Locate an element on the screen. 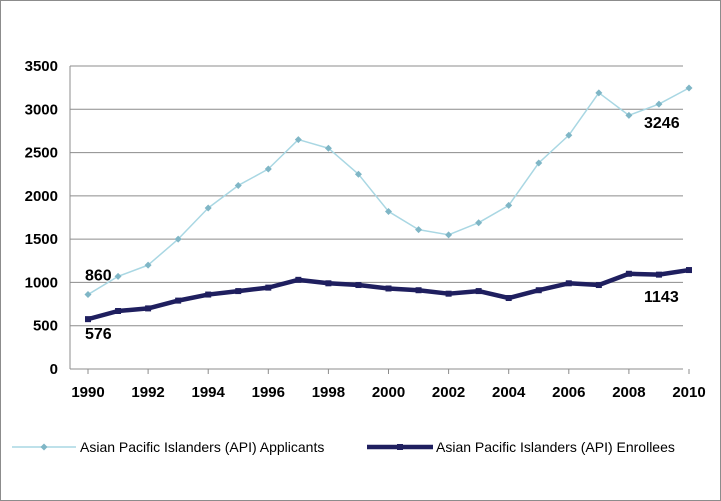 The width and height of the screenshot is (721, 501). data-label: 860 is located at coordinates (98, 276).